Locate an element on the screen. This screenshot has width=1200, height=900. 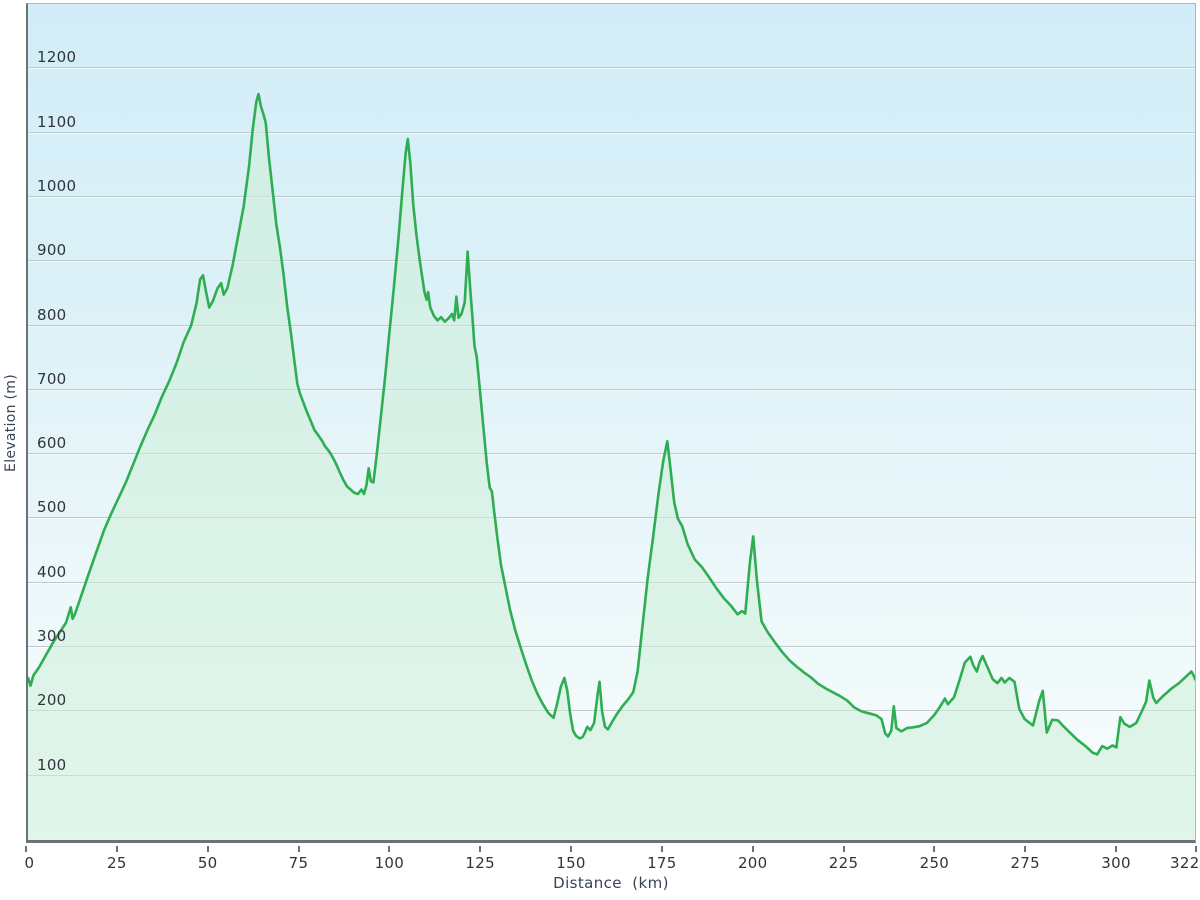
y-tick-label: 1200 is located at coordinates (57, 57).